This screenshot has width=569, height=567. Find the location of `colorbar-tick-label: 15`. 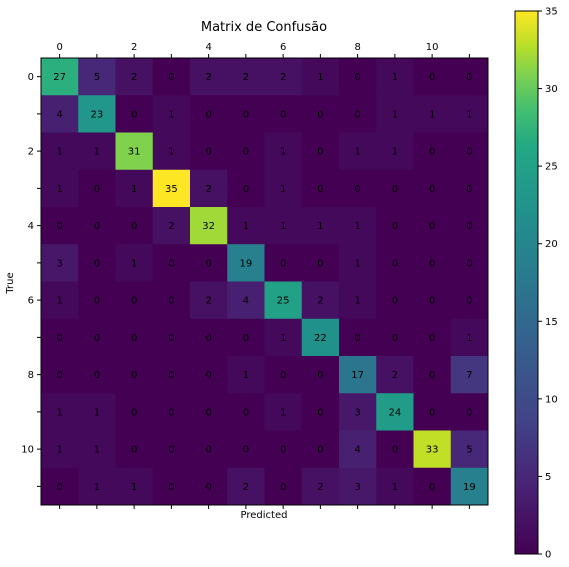

colorbar-tick-label: 15 is located at coordinates (551, 322).